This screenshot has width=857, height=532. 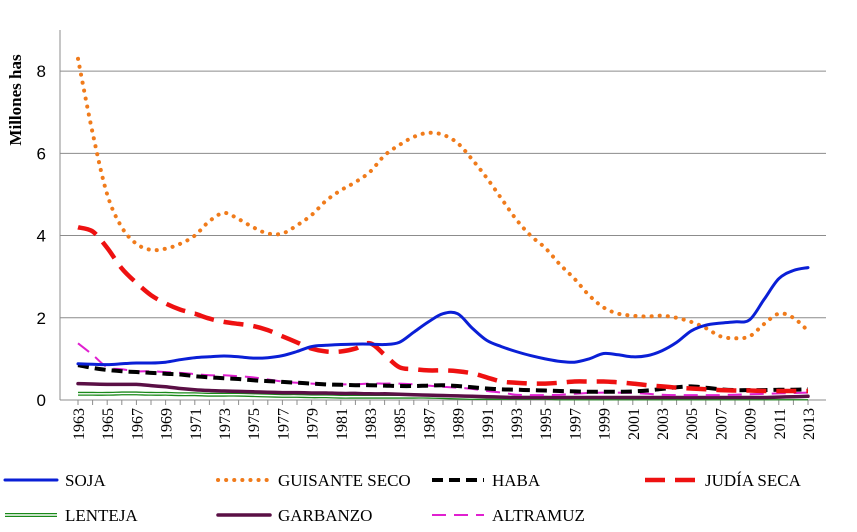 What do you see at coordinates (538, 515) in the screenshot?
I see `legend-label: ALTRAMUZ` at bounding box center [538, 515].